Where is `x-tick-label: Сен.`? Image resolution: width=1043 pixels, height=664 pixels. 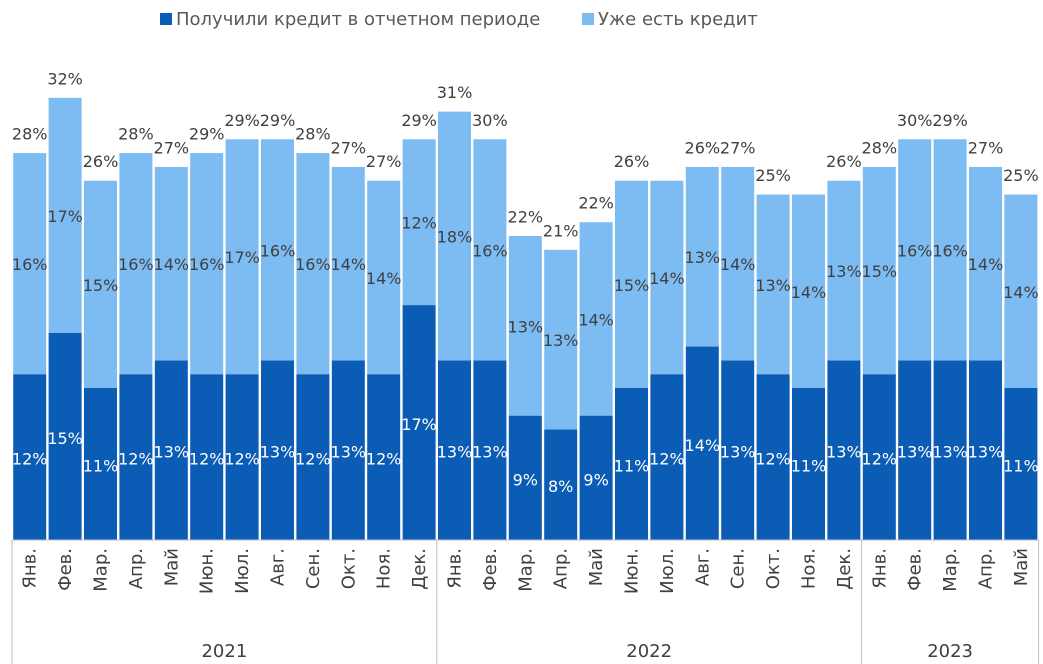
x-tick-label: Сен. is located at coordinates (313, 568).